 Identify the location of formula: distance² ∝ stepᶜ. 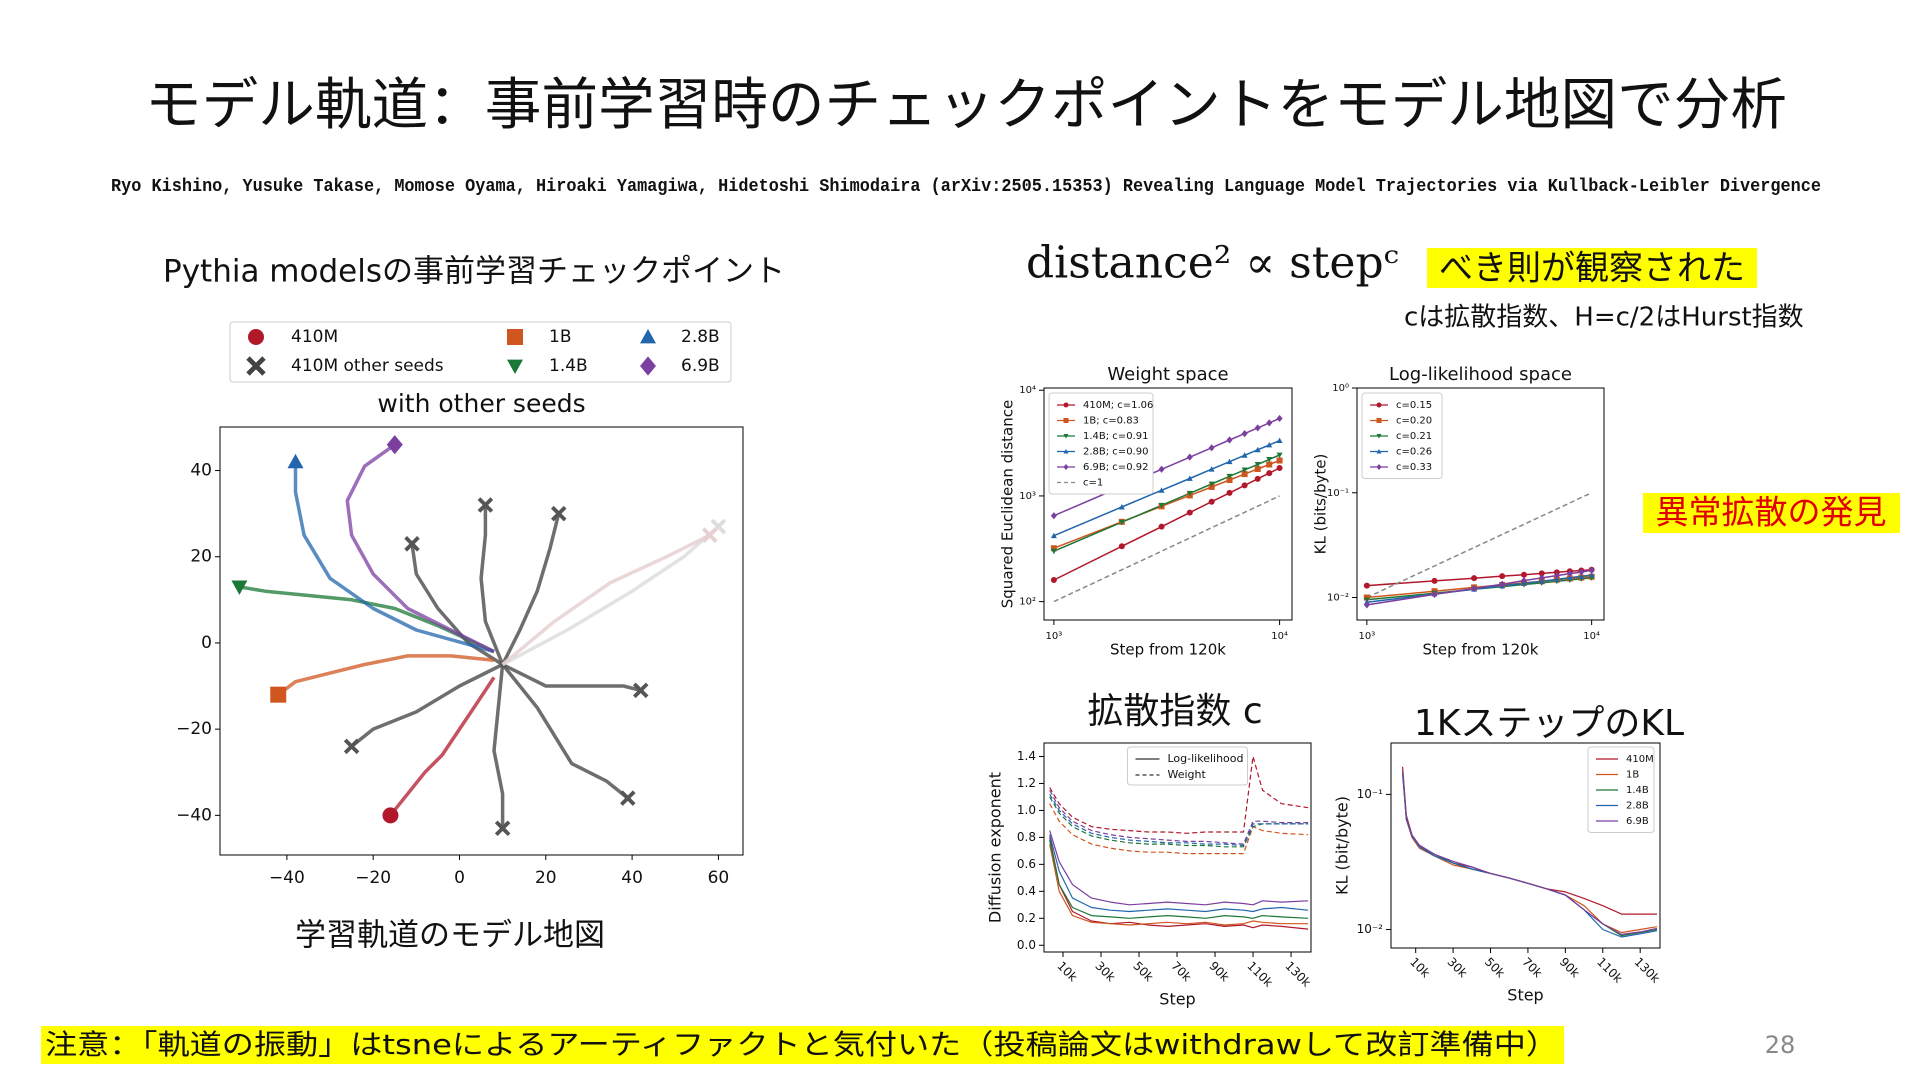
(1212, 263).